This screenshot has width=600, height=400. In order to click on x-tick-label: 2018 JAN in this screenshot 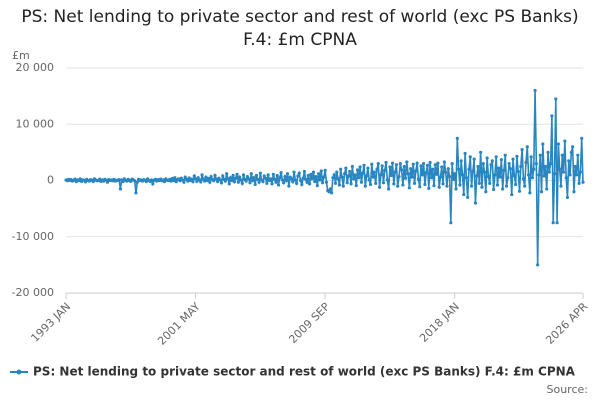, I will do `click(439, 322)`.